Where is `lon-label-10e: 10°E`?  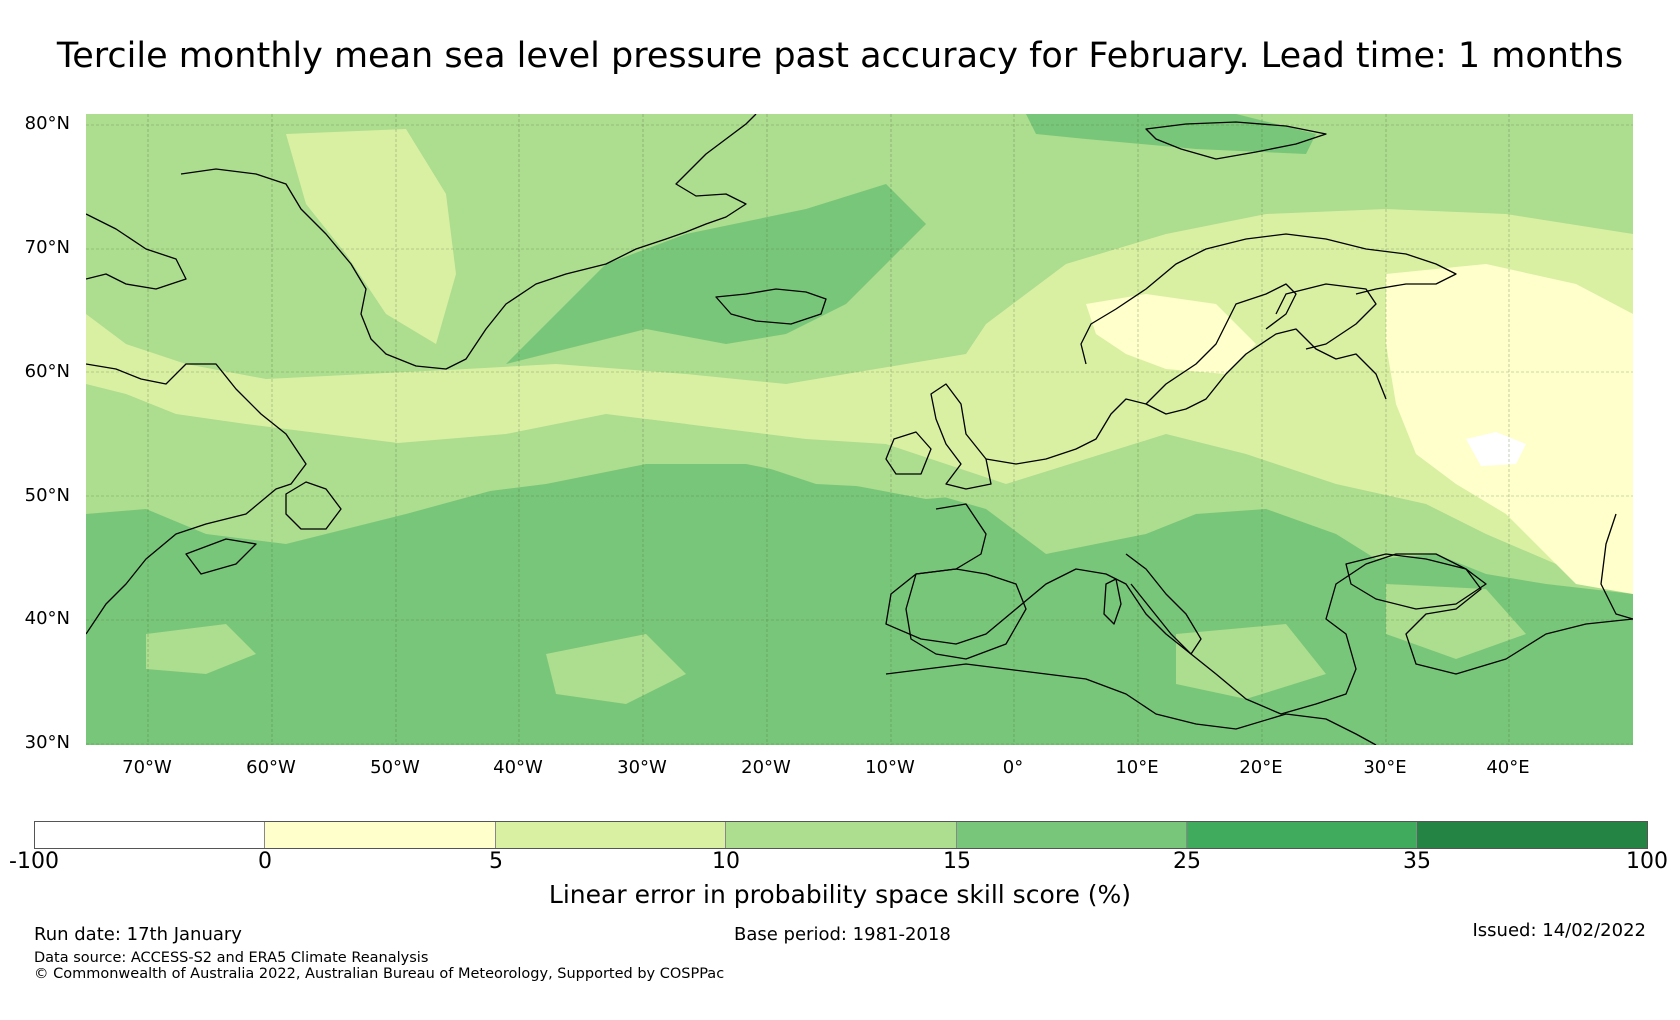 lon-label-10e: 10°E is located at coordinates (1137, 767).